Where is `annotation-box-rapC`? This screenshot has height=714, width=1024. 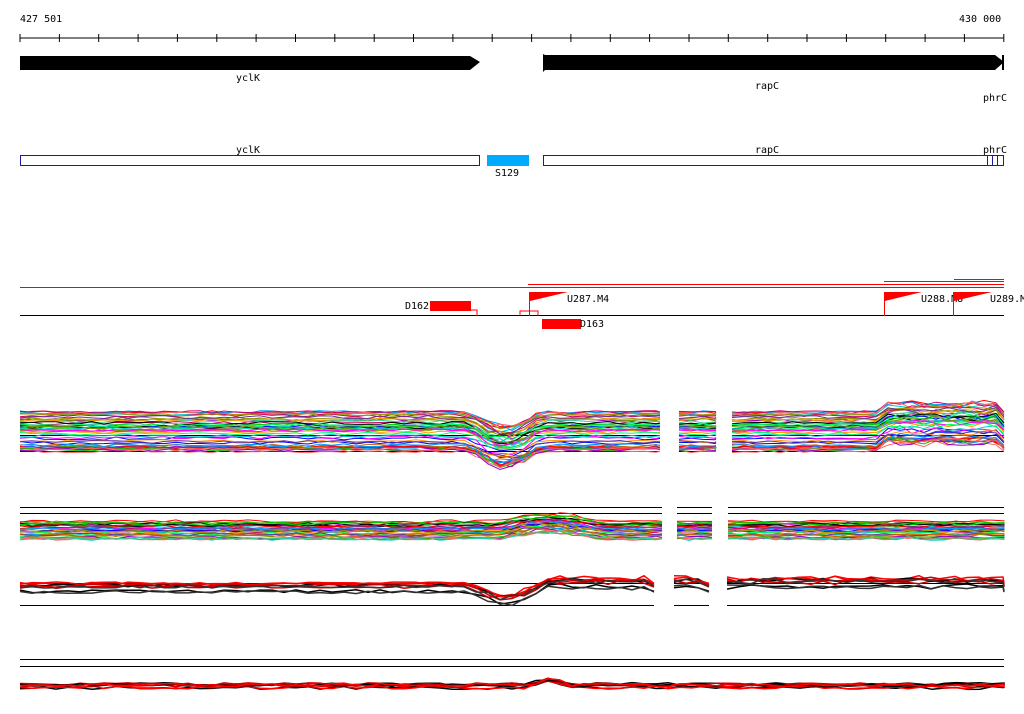 annotation-box-rapC is located at coordinates (765, 160).